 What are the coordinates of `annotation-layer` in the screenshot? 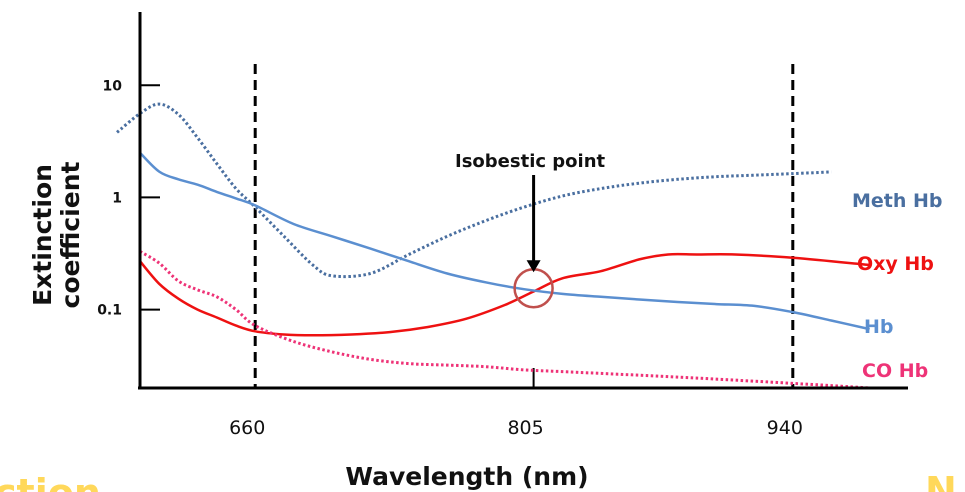 It's located at (533, 242).